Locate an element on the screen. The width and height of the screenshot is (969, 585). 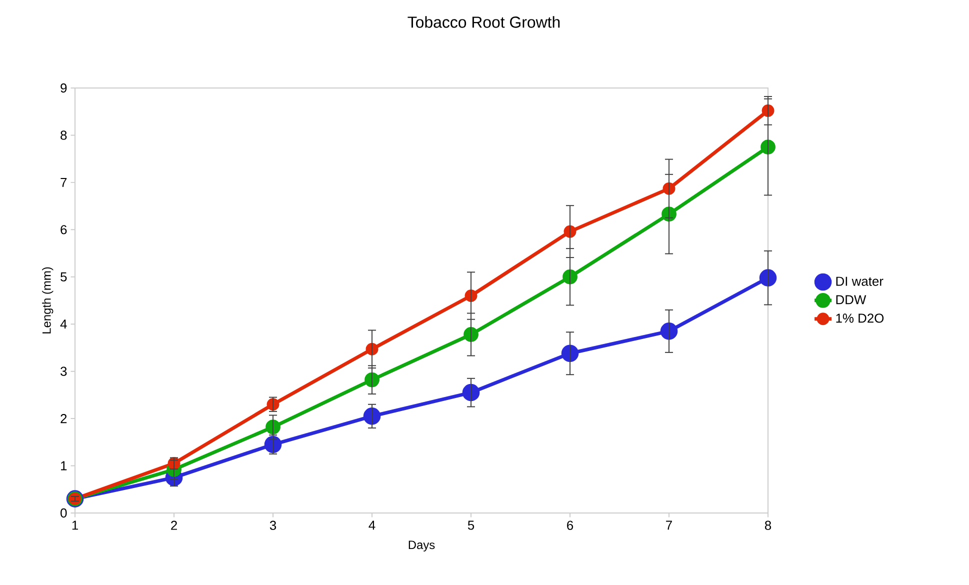
y-tick-label: 6 is located at coordinates (63, 229).